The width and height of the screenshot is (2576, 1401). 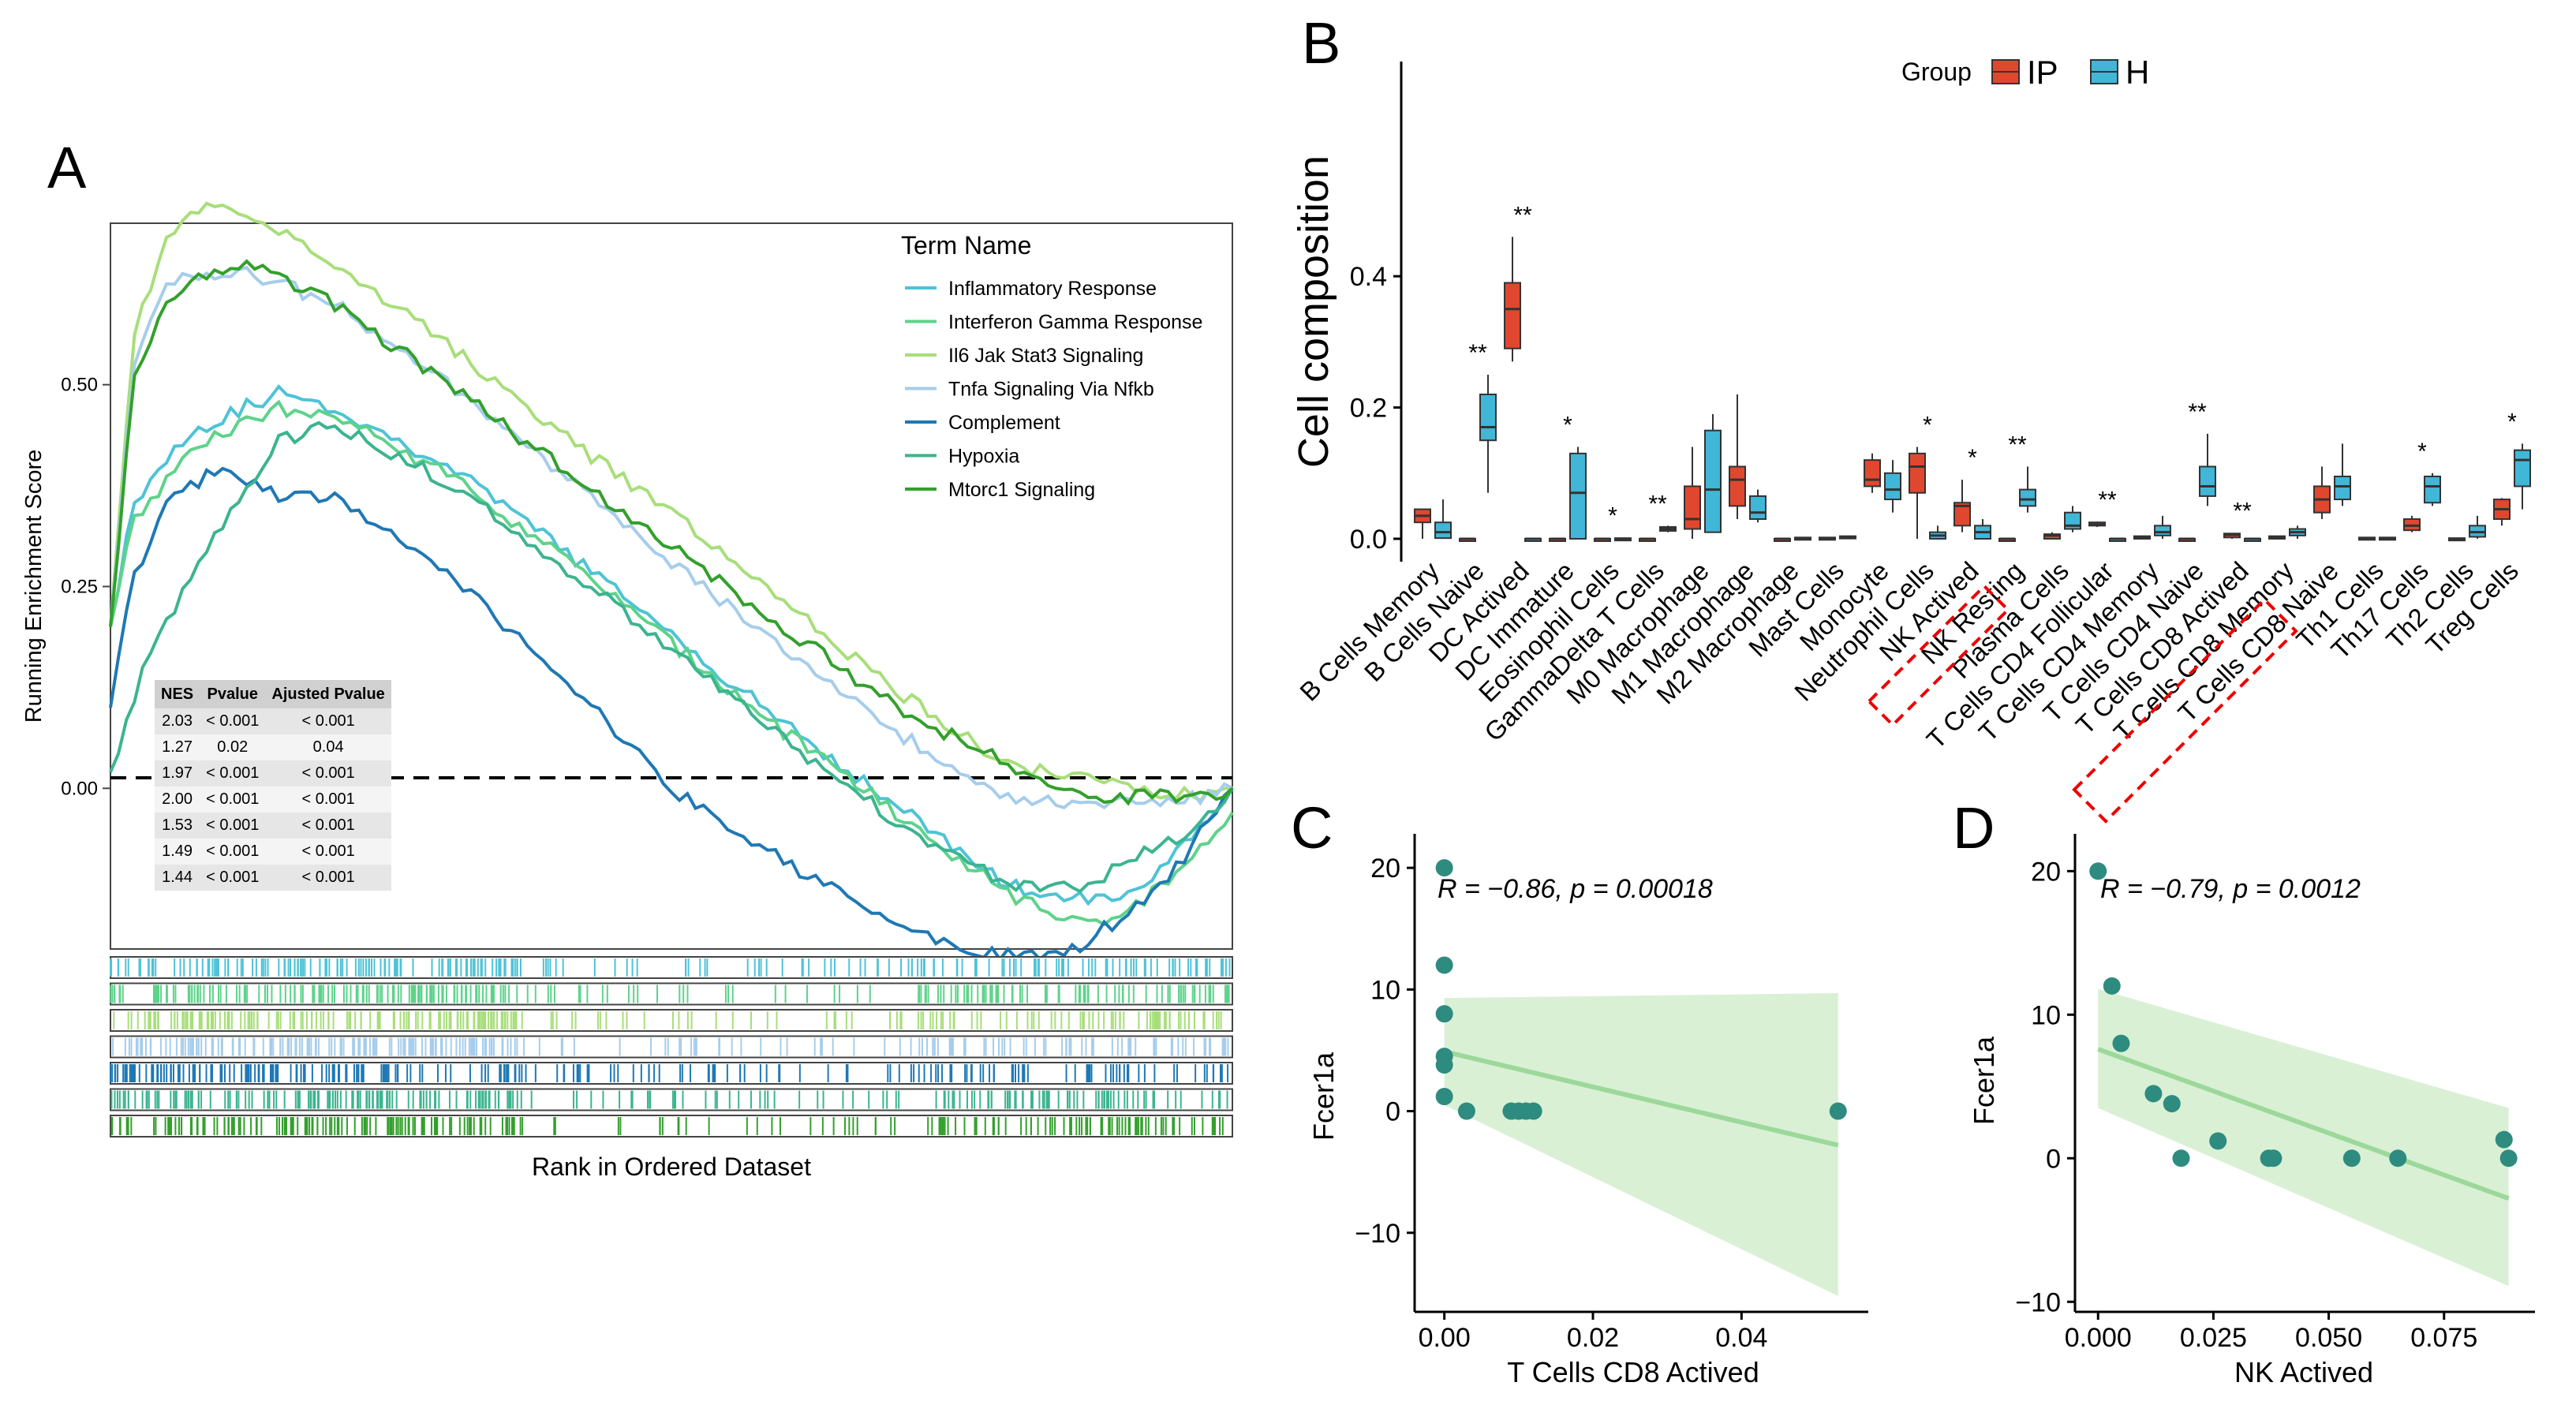 I want to click on regression-line, so click(x=1641, y=1098).